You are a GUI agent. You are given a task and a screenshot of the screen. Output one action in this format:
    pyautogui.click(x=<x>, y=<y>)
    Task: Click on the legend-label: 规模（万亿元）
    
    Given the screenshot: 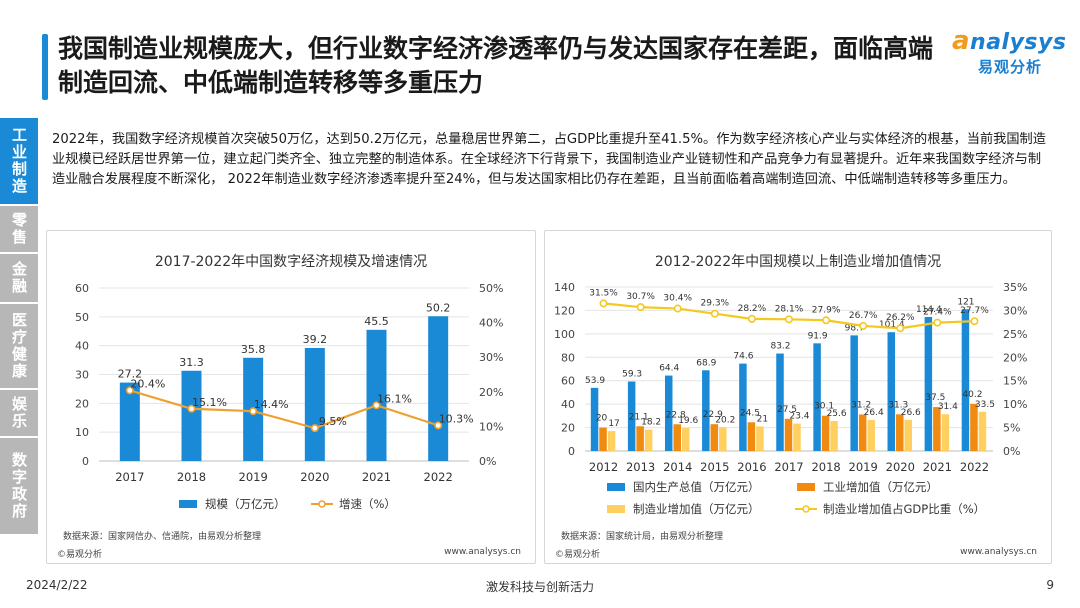 What is the action you would take?
    pyautogui.click(x=245, y=504)
    